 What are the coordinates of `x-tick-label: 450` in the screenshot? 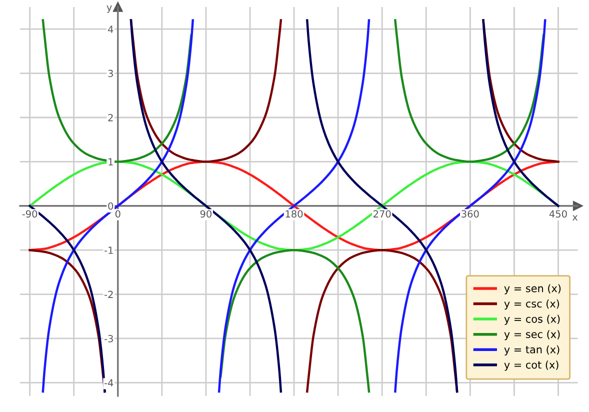 It's located at (558, 214).